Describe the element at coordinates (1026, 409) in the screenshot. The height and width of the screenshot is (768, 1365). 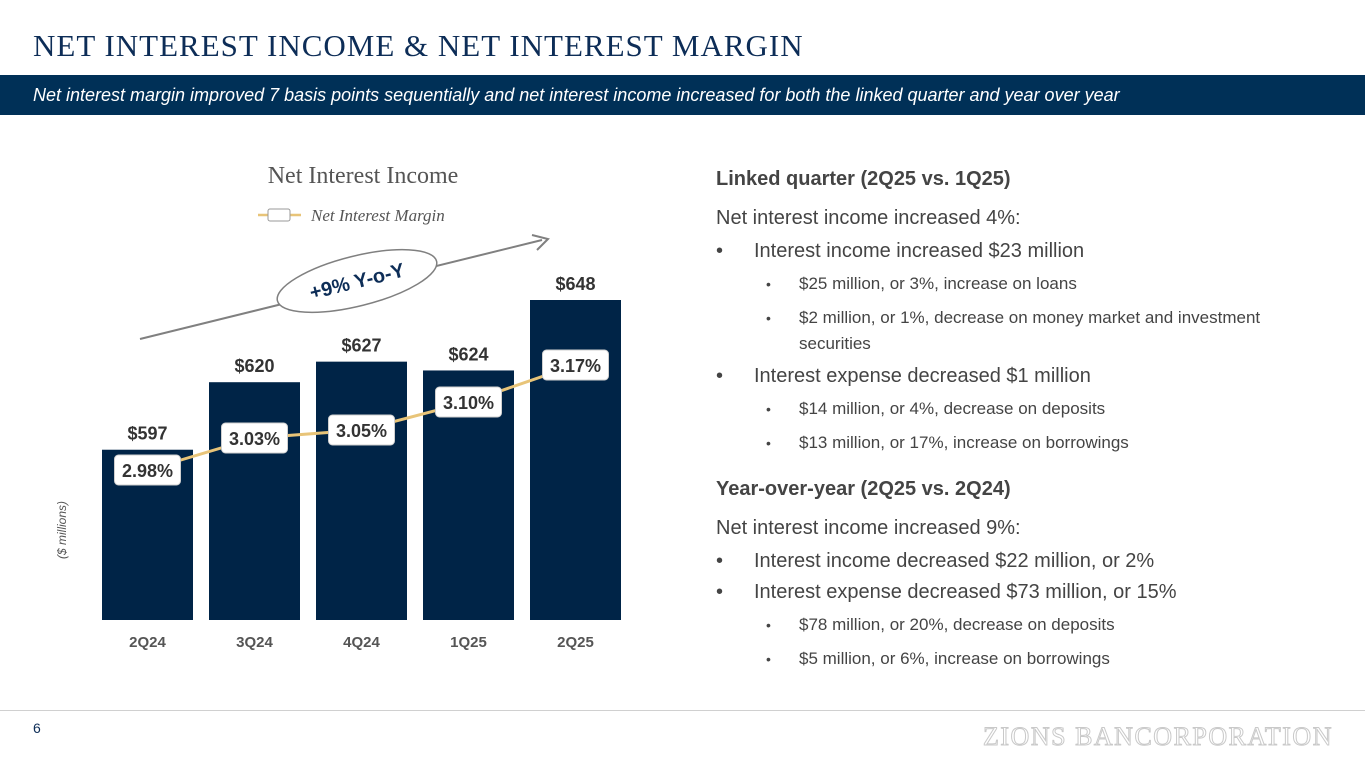
I see `linked-sub-deposits: $14 million, or 4%, decrease on deposits` at that location.